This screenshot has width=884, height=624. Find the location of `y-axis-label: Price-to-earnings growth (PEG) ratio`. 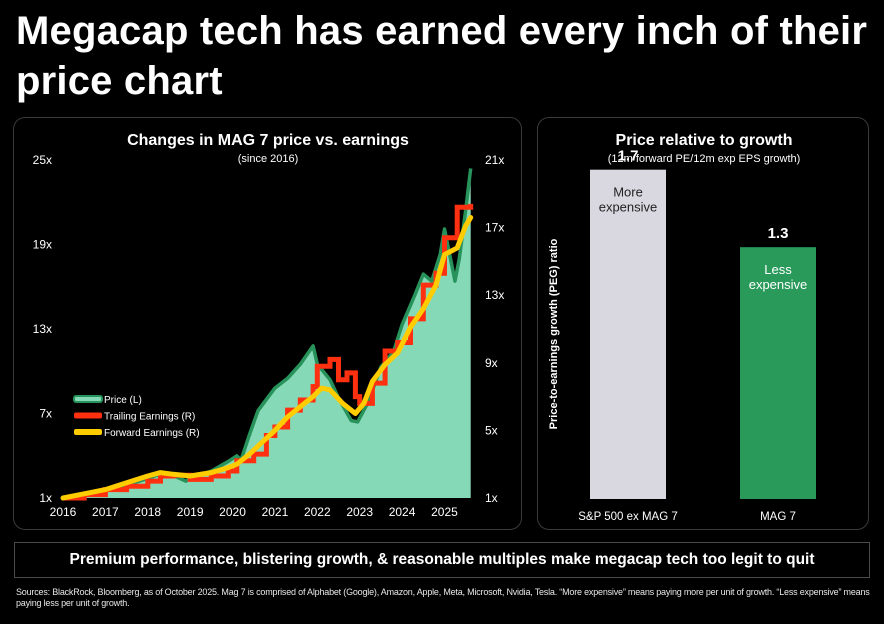

y-axis-label: Price-to-earnings growth (PEG) ratio is located at coordinates (554, 333).